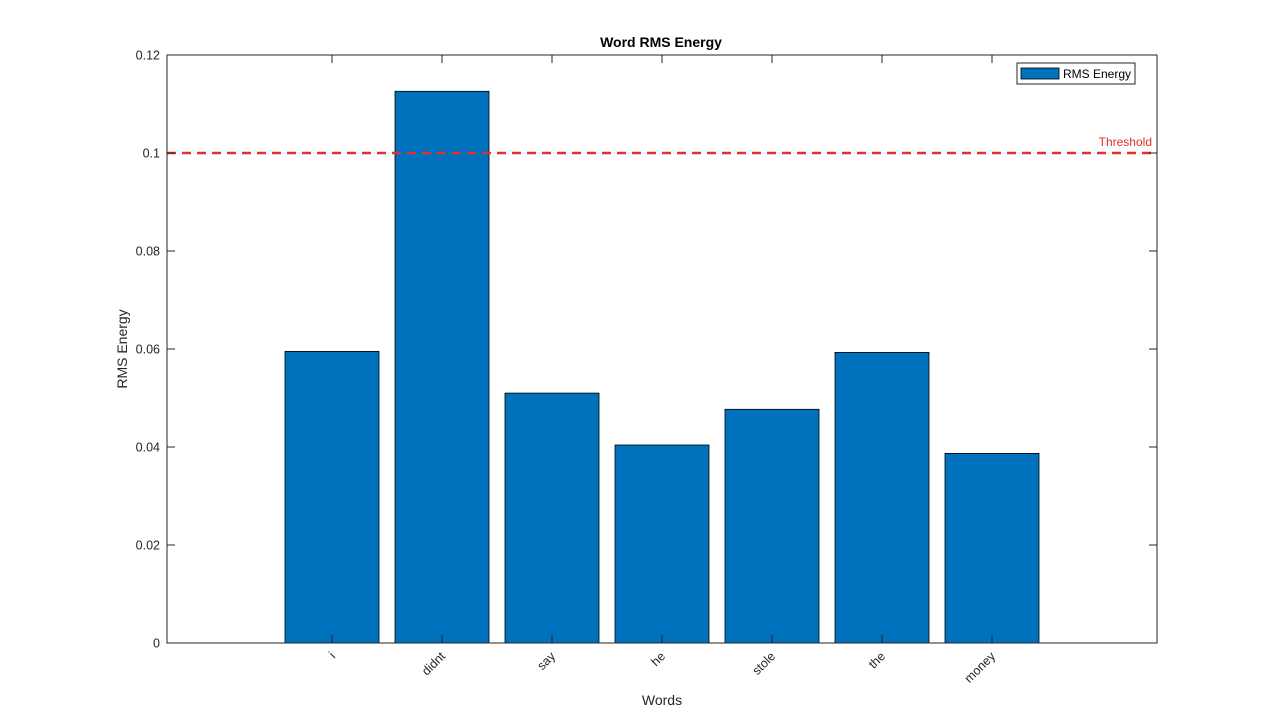 The image size is (1280, 728). Describe the element at coordinates (882, 497) in the screenshot. I see `bar-the` at that location.